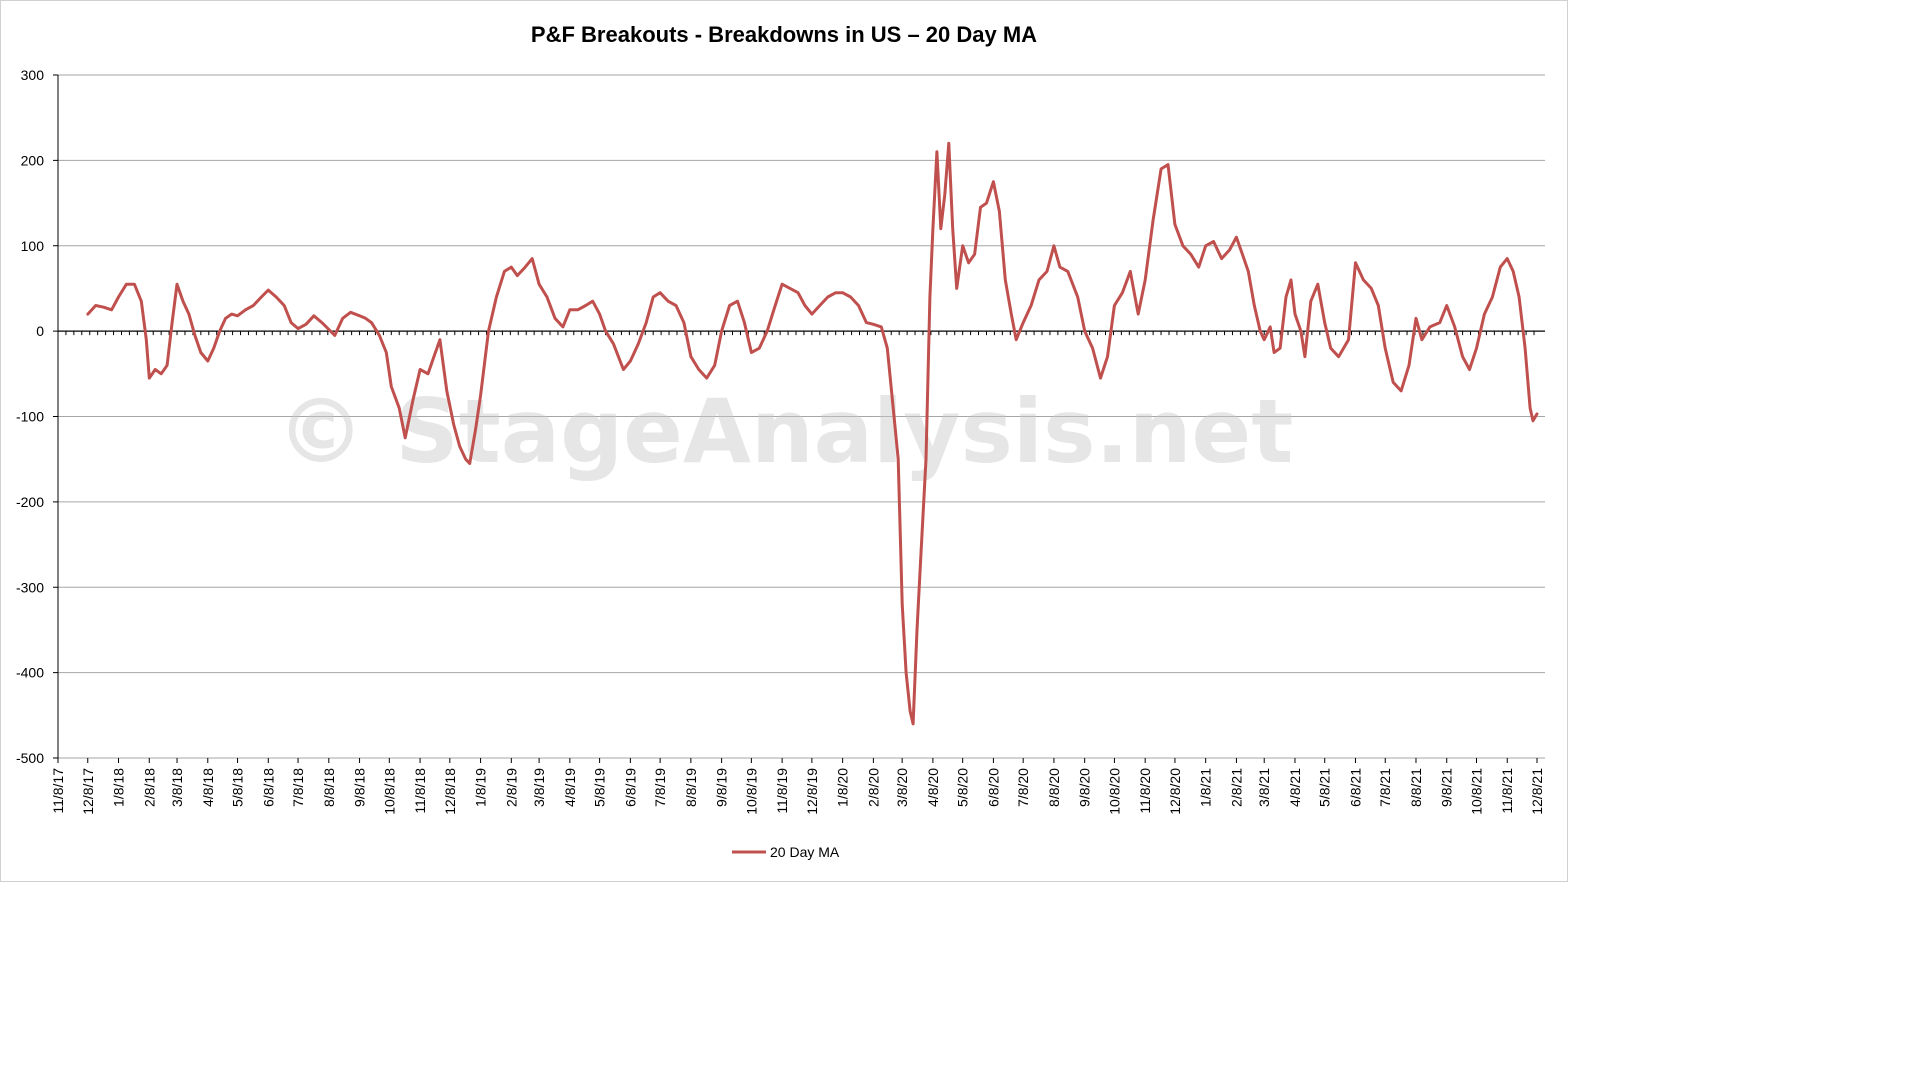  What do you see at coordinates (691, 787) in the screenshot?
I see `x-tick-label: 8/8/19` at bounding box center [691, 787].